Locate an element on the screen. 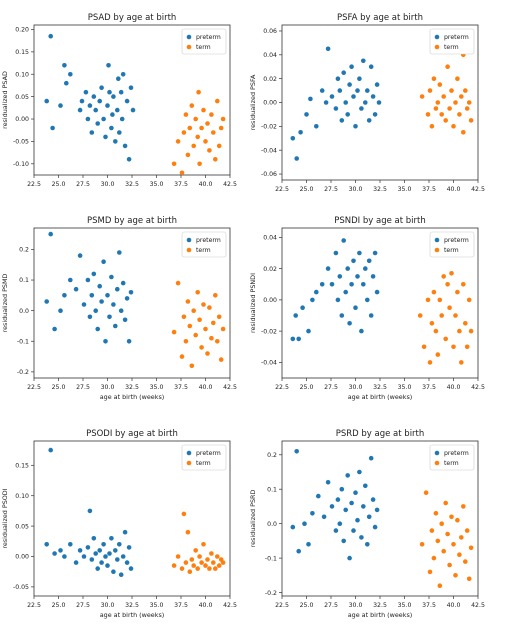 The width and height of the screenshot is (506, 636). series-preterm is located at coordinates (335, 290).